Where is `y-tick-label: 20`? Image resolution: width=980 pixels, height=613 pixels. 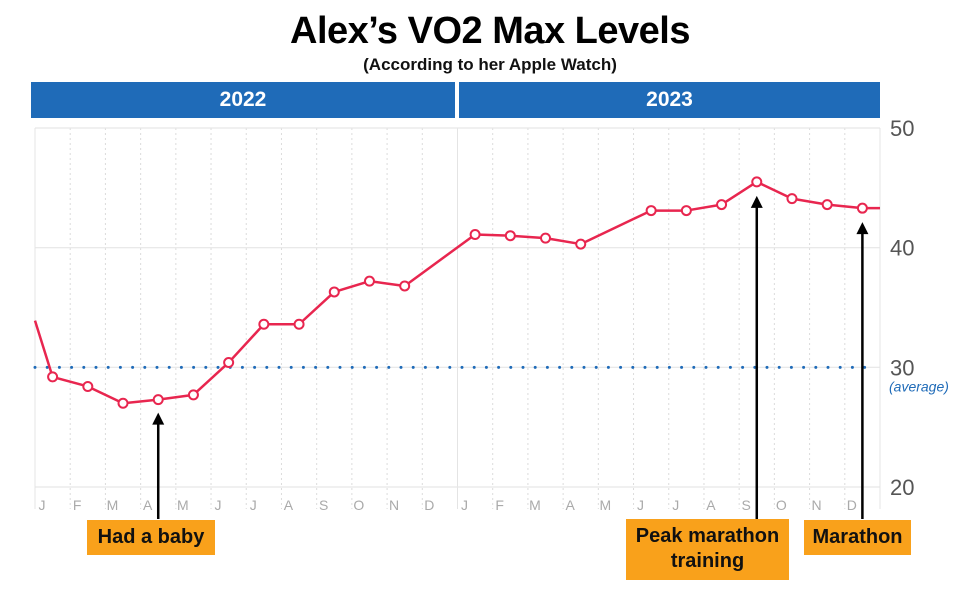
y-tick-label: 20 is located at coordinates (902, 487).